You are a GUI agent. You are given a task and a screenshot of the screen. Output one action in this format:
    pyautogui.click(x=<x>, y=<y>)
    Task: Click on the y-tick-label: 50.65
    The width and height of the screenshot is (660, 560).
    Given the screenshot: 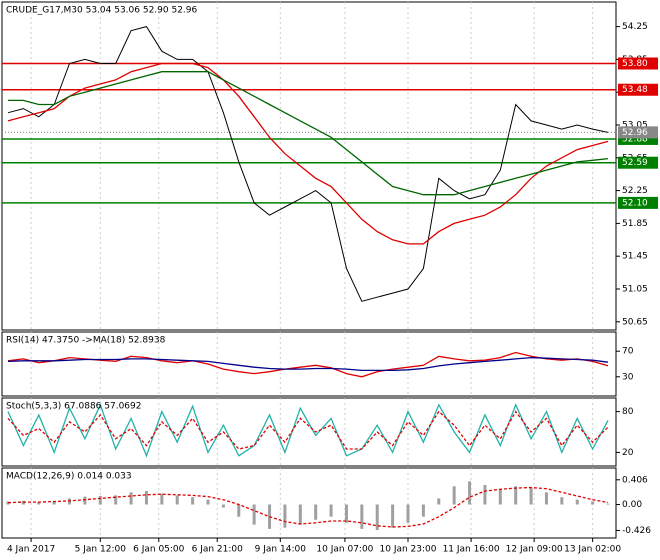 What is the action you would take?
    pyautogui.click(x=635, y=322)
    